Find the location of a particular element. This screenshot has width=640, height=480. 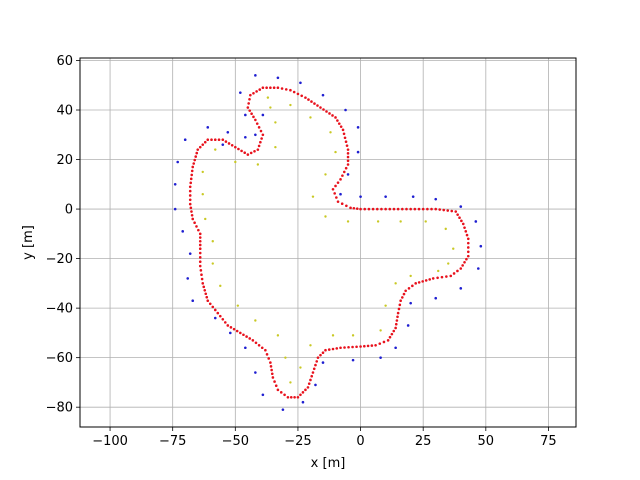

x-tick-label: −25 is located at coordinates (297, 441).